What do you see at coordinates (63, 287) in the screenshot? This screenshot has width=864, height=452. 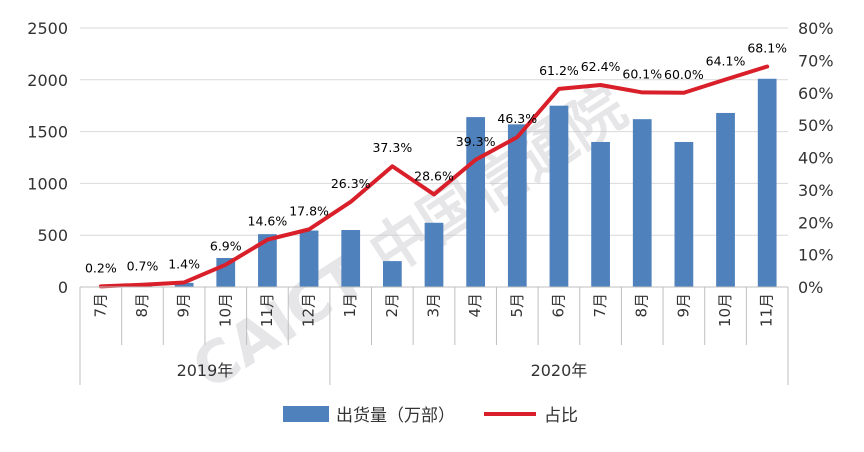 I see `left-tick-label: 0` at bounding box center [63, 287].